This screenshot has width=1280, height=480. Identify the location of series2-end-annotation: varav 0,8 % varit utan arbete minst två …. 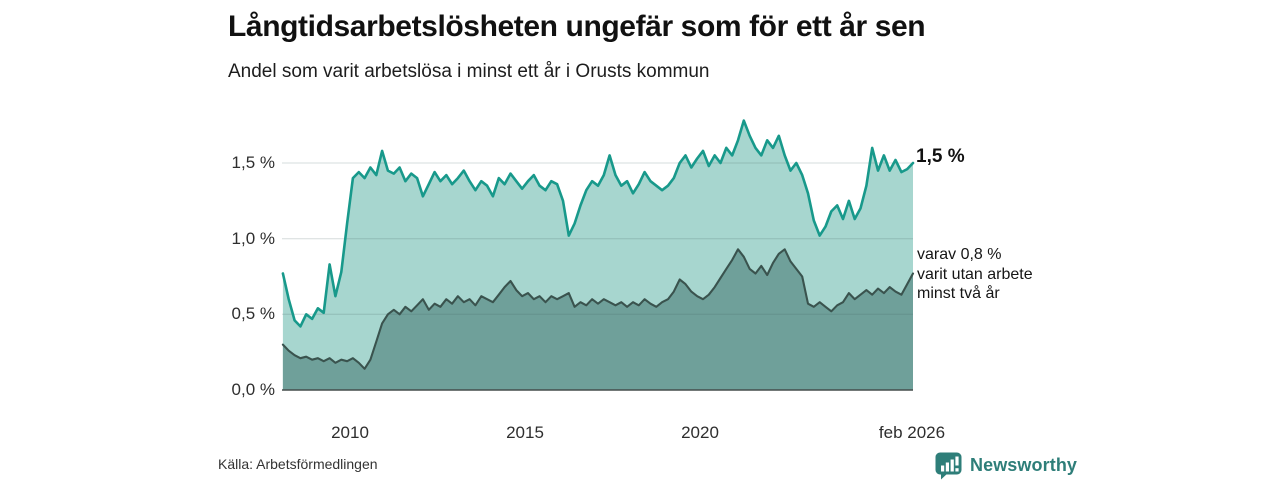
(975, 274).